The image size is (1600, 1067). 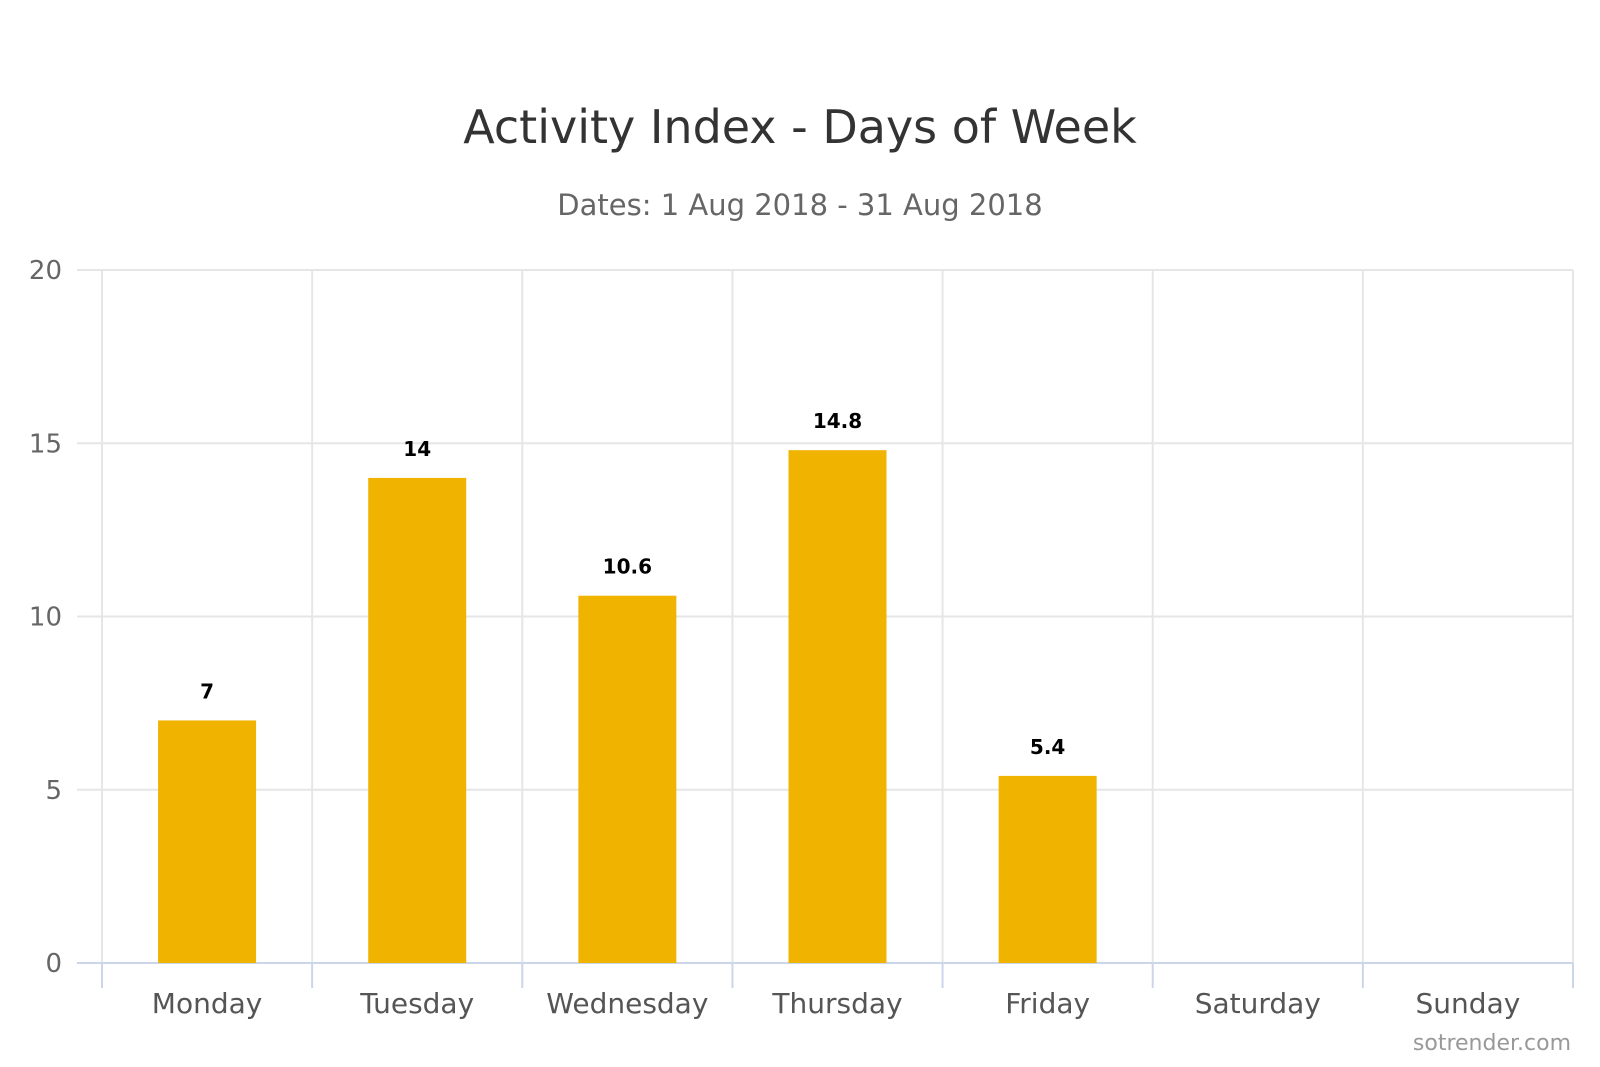 I want to click on y-tick-label: 10, so click(x=45, y=618).